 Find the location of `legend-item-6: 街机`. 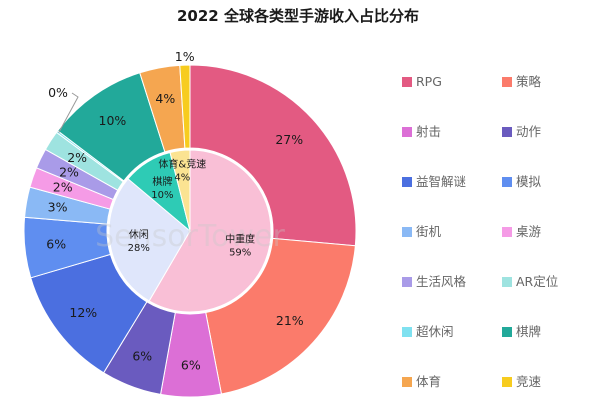

legend-item-6: 街机 is located at coordinates (422, 231).